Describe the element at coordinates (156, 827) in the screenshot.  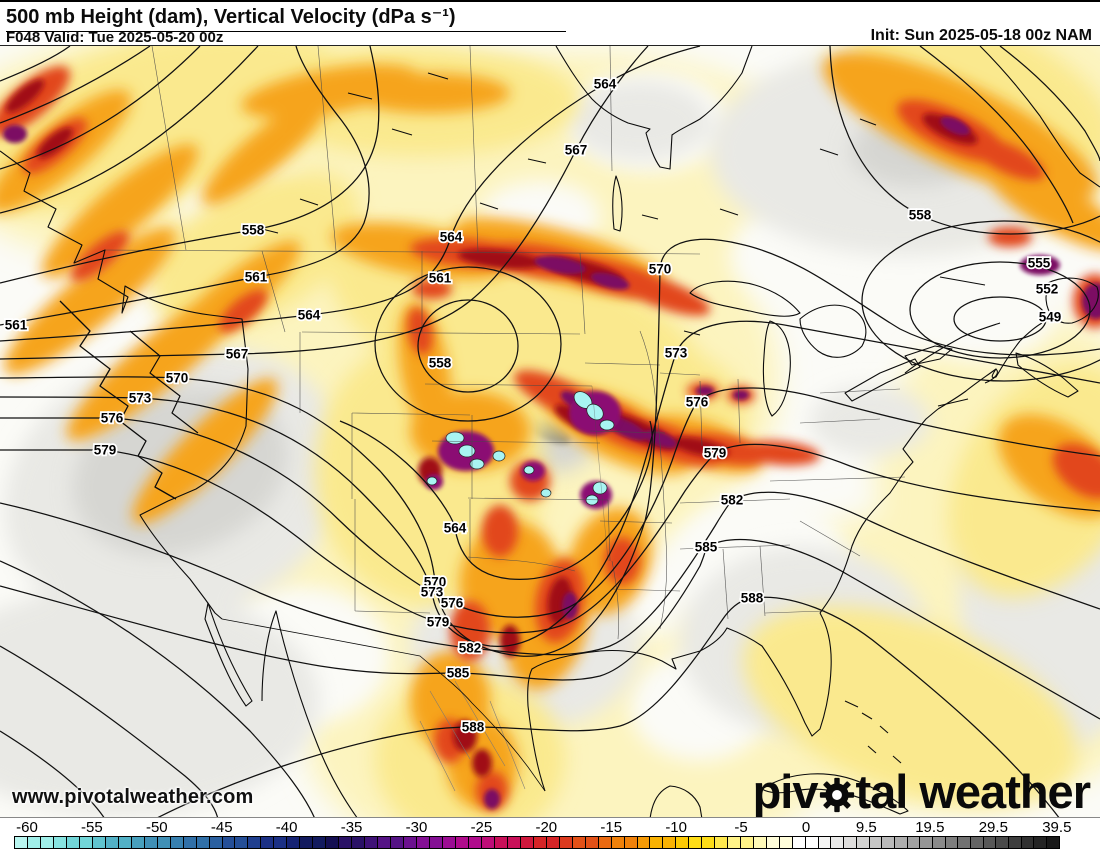
I see `colorbar-tick: -50` at that location.